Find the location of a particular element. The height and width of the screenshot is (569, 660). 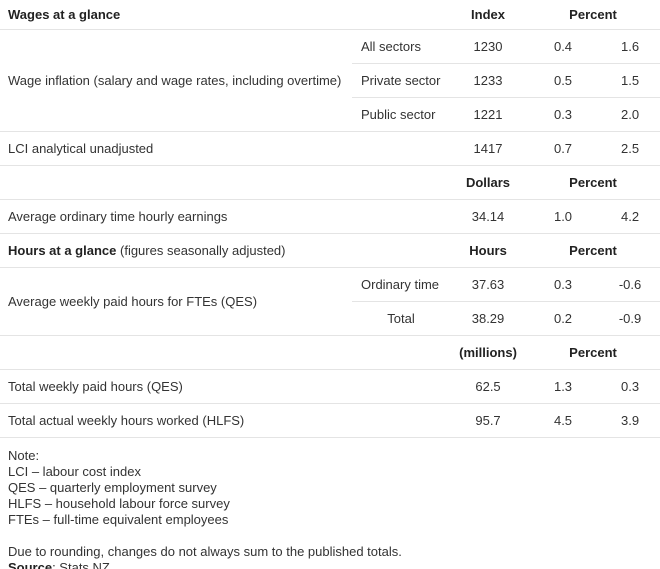

wages-title: Wages at a glance is located at coordinates (64, 14).